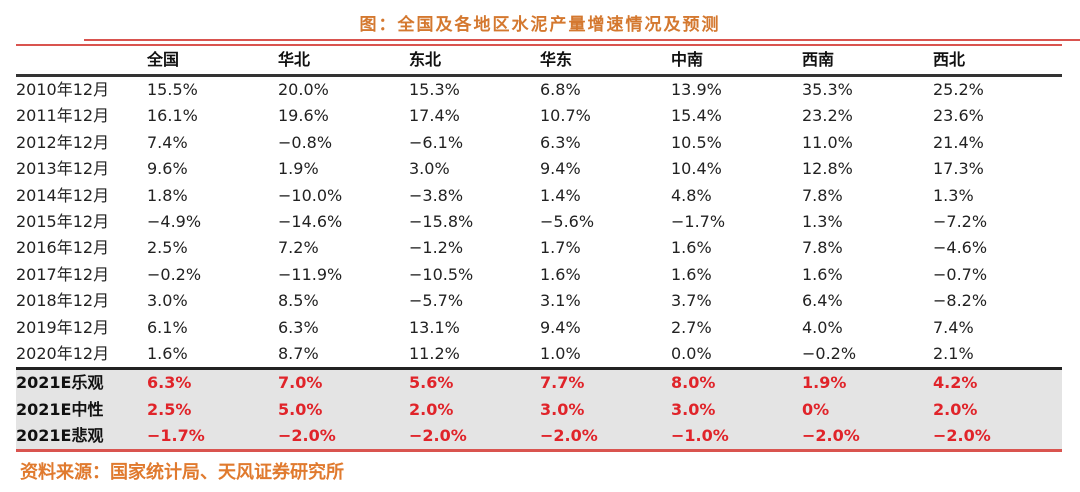  What do you see at coordinates (560, 195) in the screenshot?
I see `table-cell: 1.4%` at bounding box center [560, 195].